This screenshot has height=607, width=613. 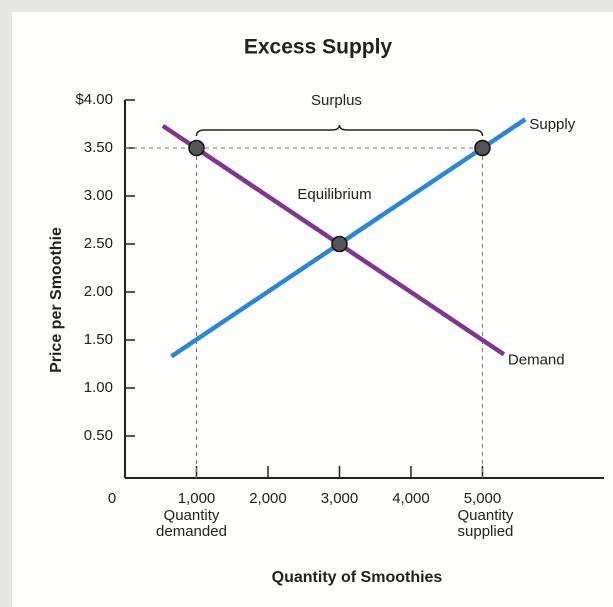 I want to click on x-axis-title: Quantity of Smoothies, so click(x=357, y=577).